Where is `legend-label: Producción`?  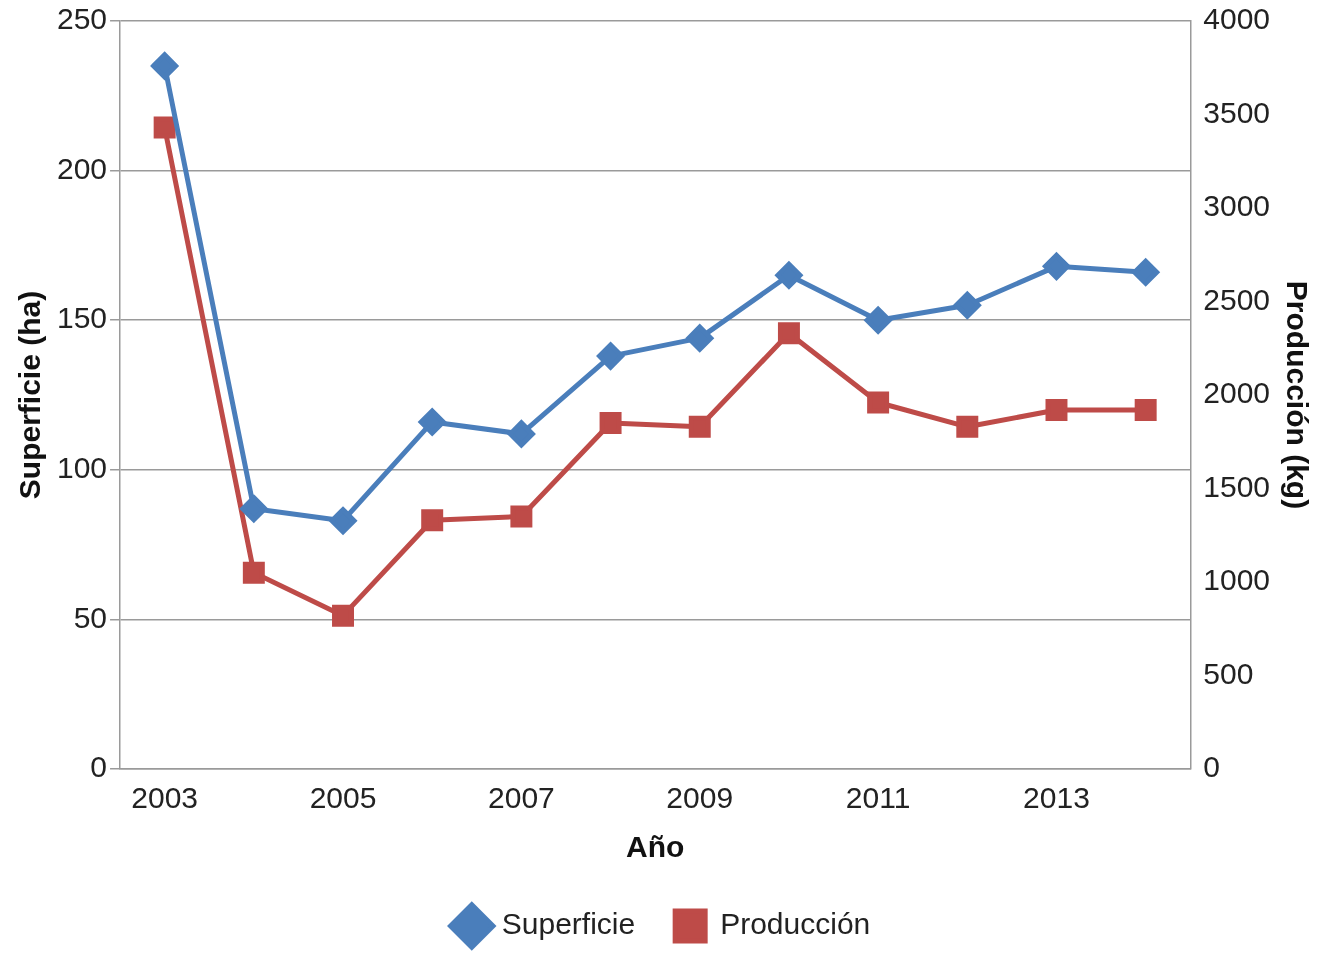 legend-label: Producción is located at coordinates (795, 924).